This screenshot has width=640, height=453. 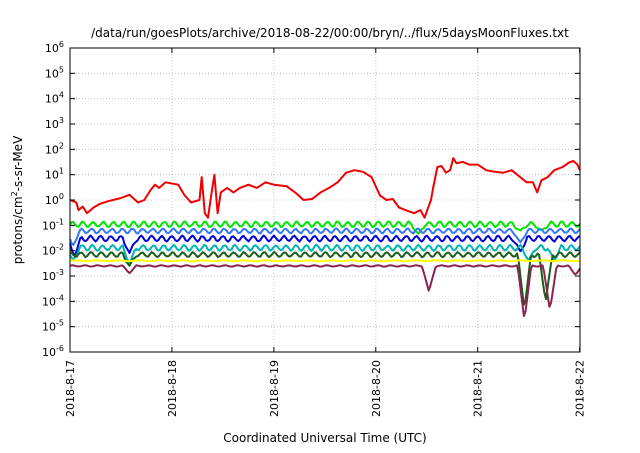 I want to click on y-tick-label: 10¹, so click(x=54, y=174).